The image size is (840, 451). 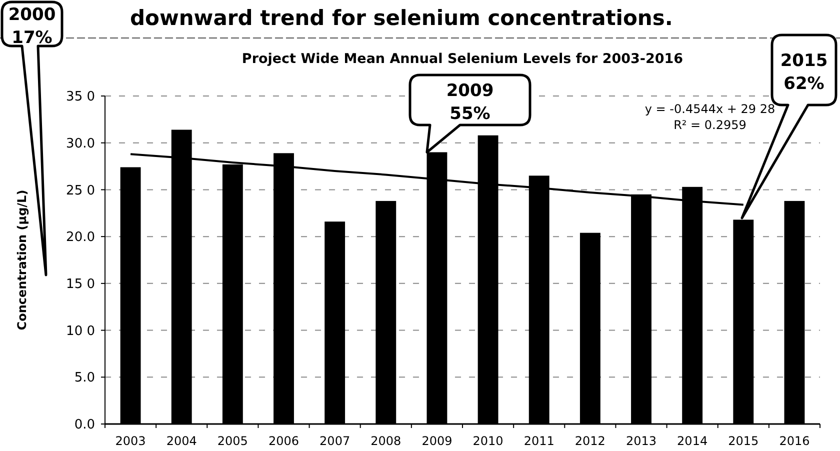 I want to click on x-tick-label: 2005, so click(x=232, y=441).